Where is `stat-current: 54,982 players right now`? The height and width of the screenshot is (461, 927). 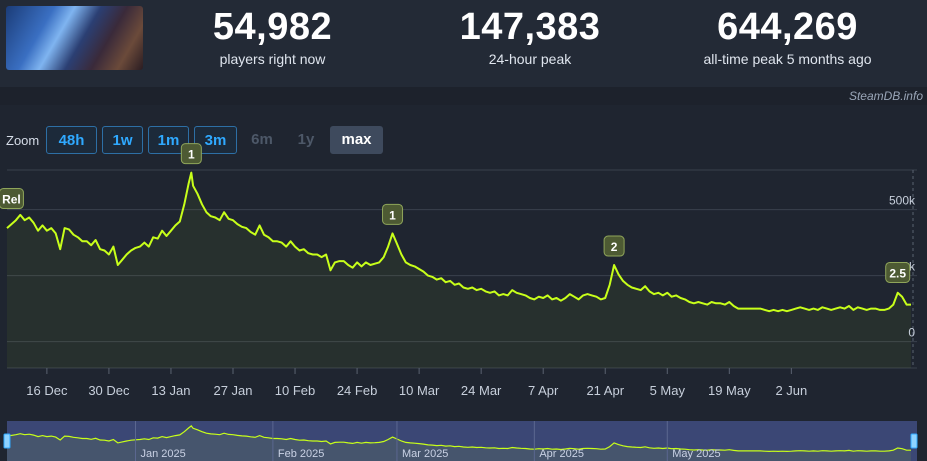
stat-current: 54,982 players right now is located at coordinates (272, 36).